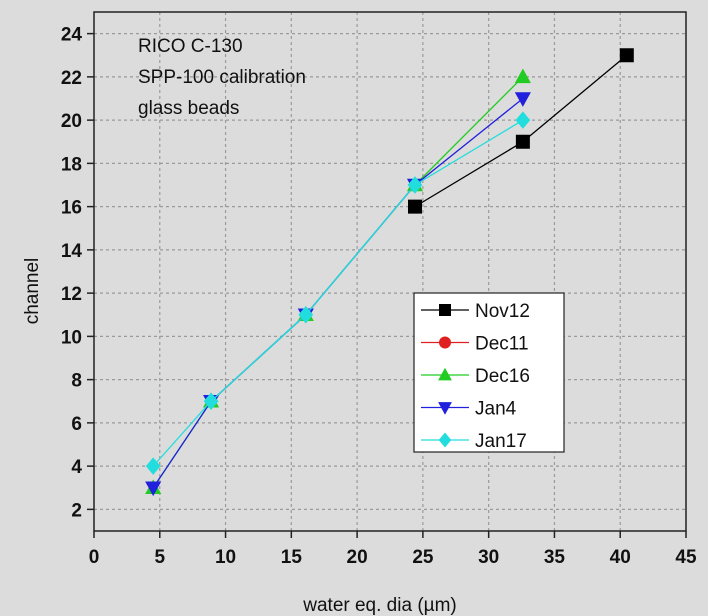 The image size is (708, 616). I want to click on y-tick-label: 24, so click(72, 35).